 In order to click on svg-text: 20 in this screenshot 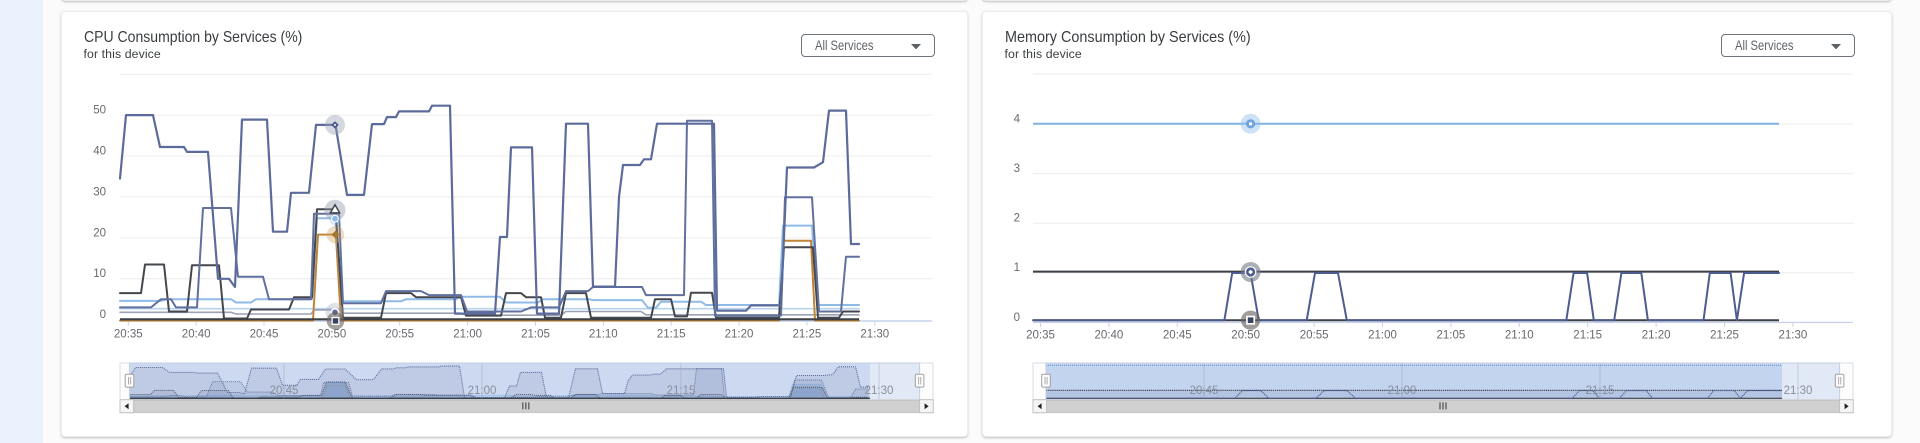, I will do `click(99, 233)`.